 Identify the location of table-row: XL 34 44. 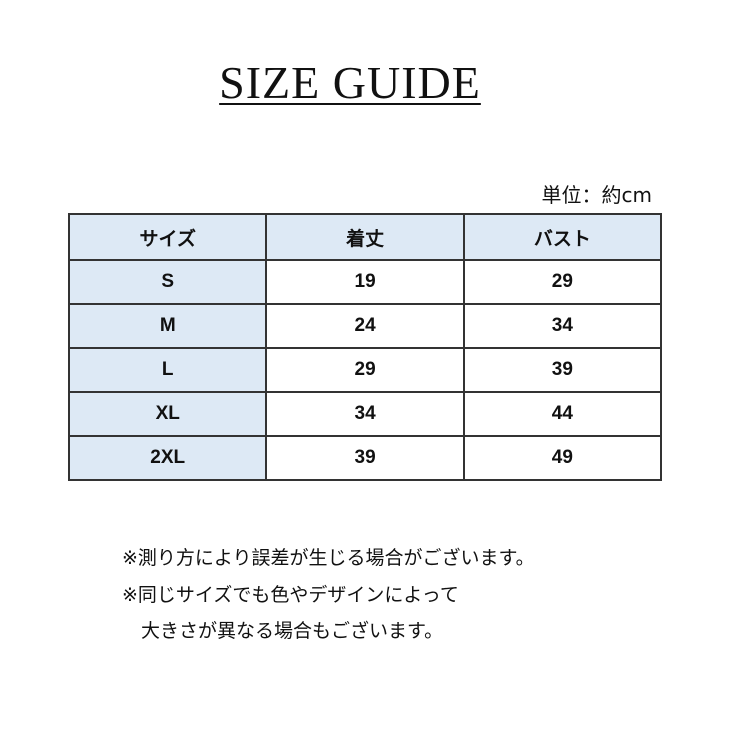
(365, 414).